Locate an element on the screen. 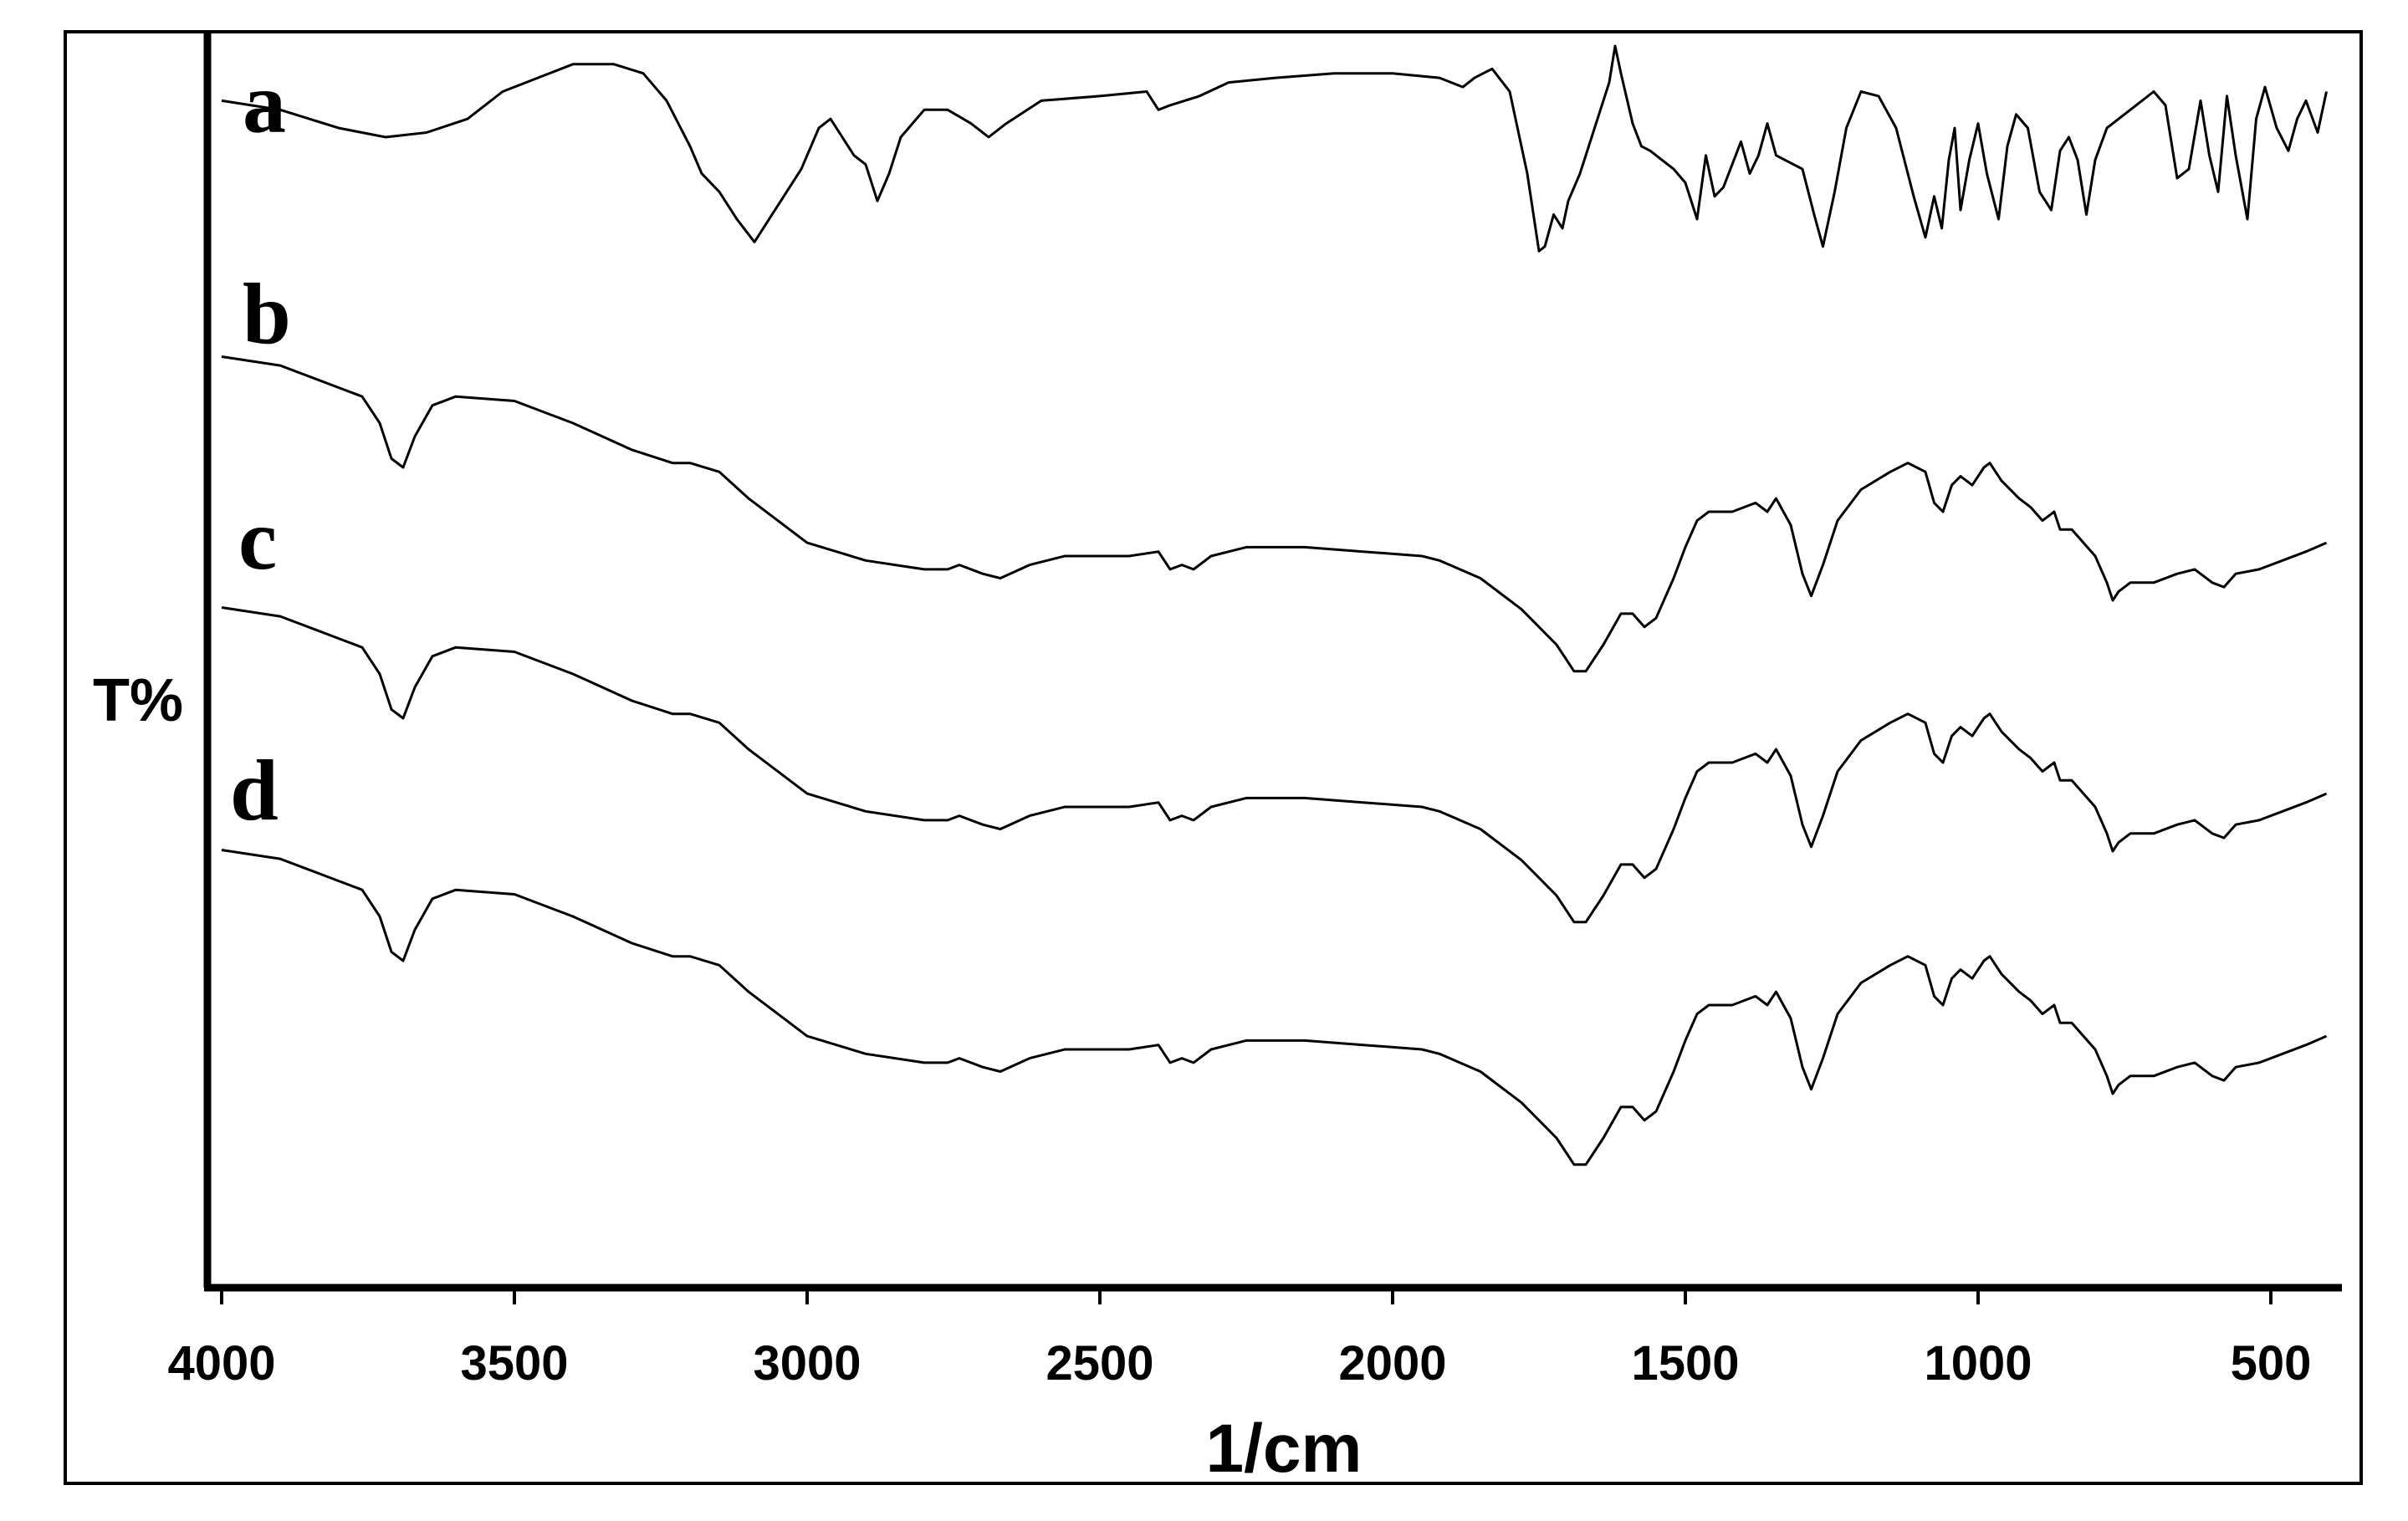 This screenshot has height=1521, width=2408. spectrum-line-a is located at coordinates (1274, 148).